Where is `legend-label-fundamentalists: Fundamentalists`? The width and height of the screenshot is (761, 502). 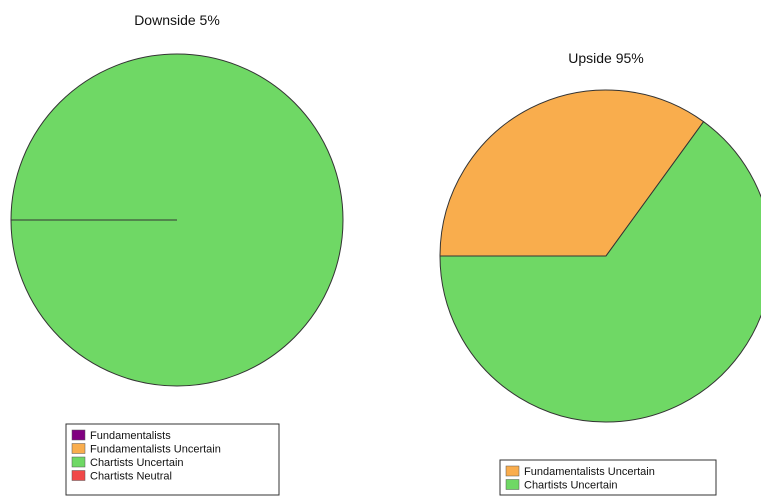
legend-label-fundamentalists: Fundamentalists is located at coordinates (130, 436).